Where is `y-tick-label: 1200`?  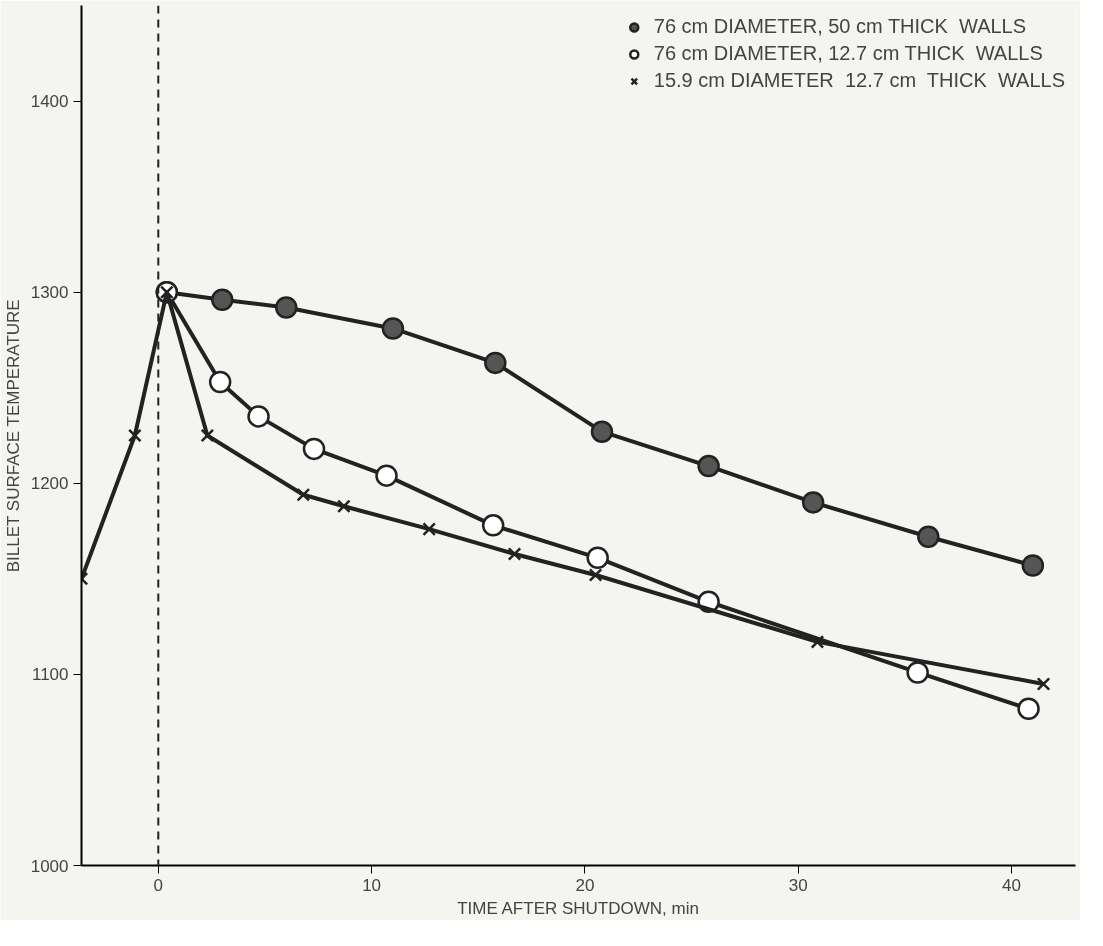
y-tick-label: 1200 is located at coordinates (49, 484).